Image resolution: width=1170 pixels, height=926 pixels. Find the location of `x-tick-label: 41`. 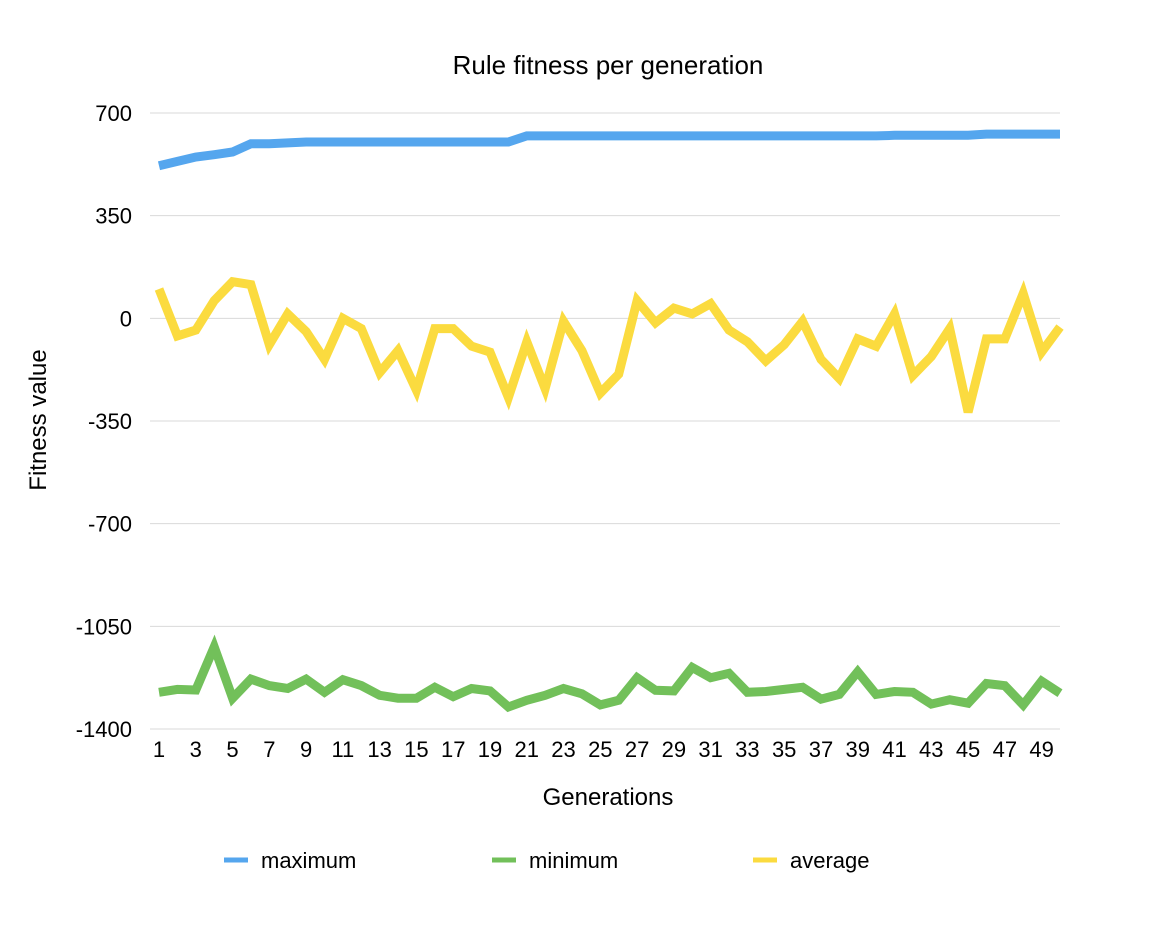

x-tick-label: 41 is located at coordinates (894, 749).